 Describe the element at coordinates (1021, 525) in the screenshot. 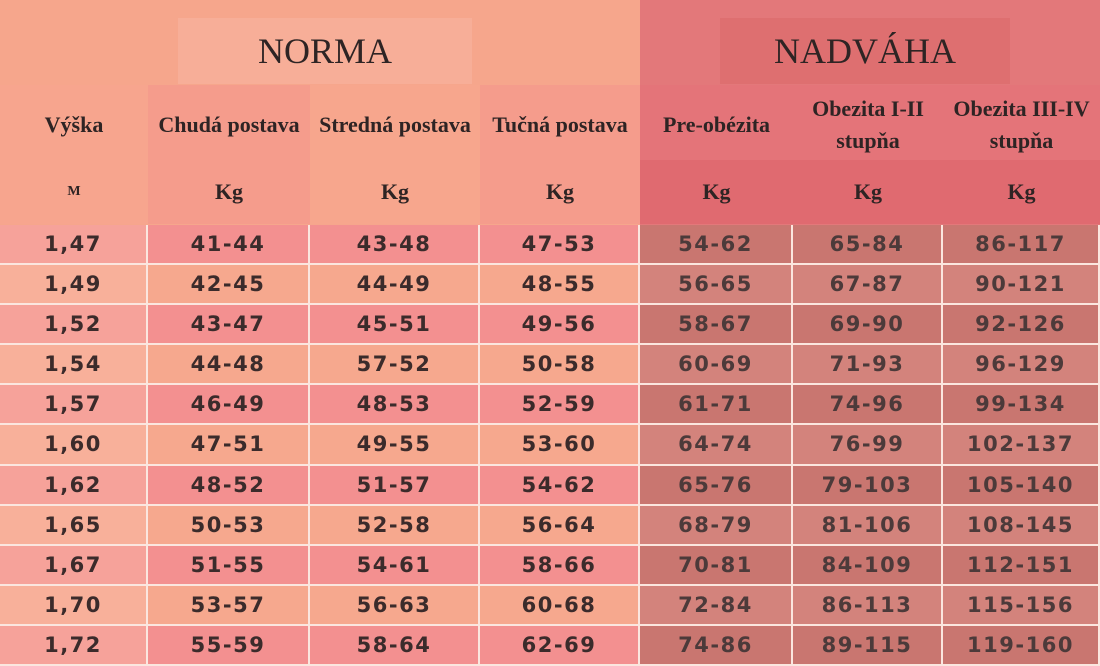

I see `table-cell: 108-145` at that location.